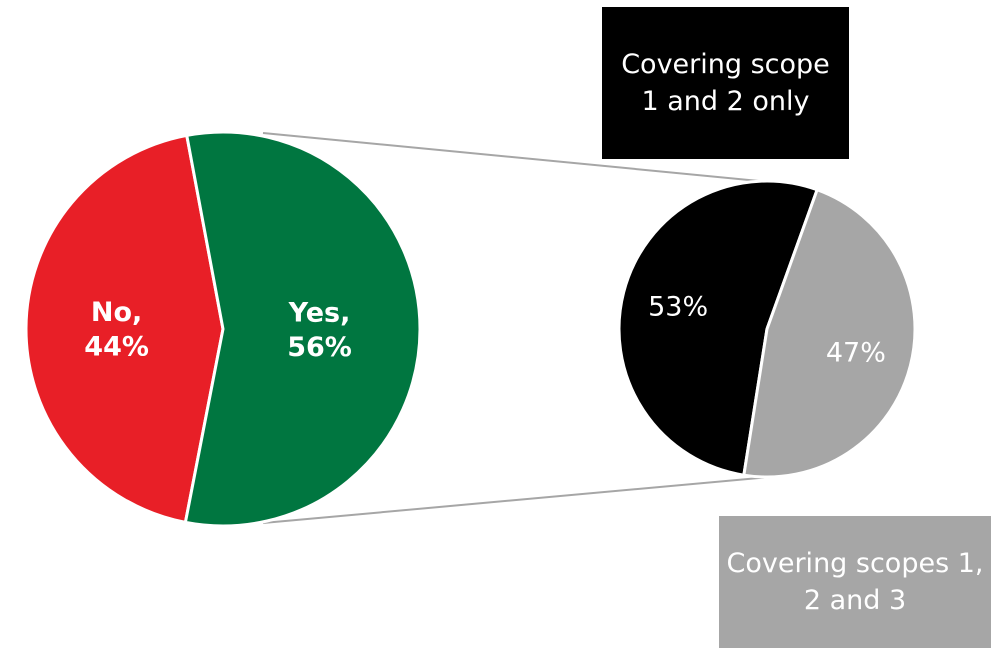  I want to click on legend-label-scope-1-2: Covering scope 1 and 2 only, so click(725, 83).